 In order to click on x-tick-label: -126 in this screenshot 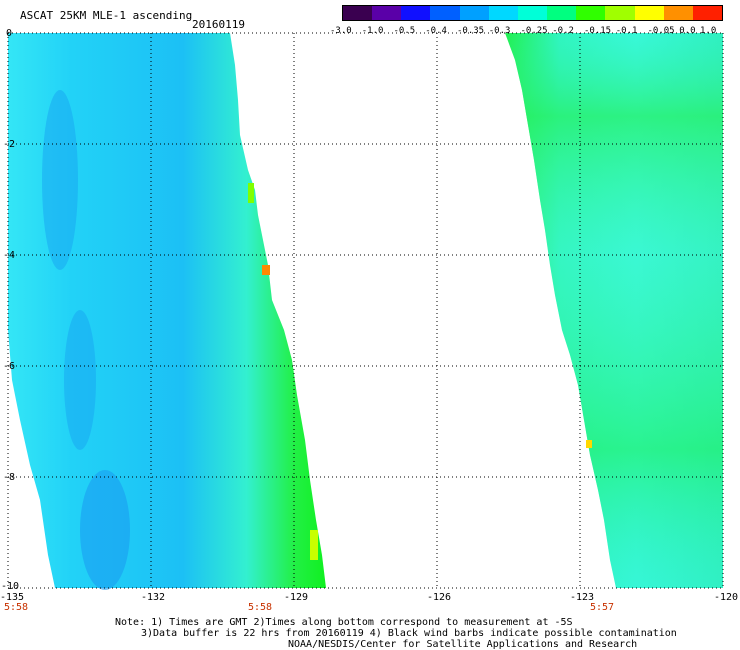, I will do `click(439, 597)`.